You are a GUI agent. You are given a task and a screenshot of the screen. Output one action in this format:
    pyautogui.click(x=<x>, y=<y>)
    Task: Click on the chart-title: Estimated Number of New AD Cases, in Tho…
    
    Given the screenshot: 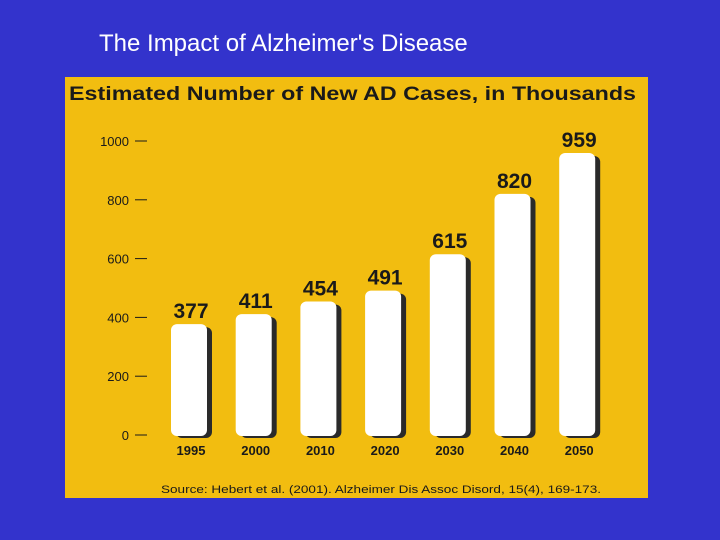 What is the action you would take?
    pyautogui.click(x=352, y=94)
    